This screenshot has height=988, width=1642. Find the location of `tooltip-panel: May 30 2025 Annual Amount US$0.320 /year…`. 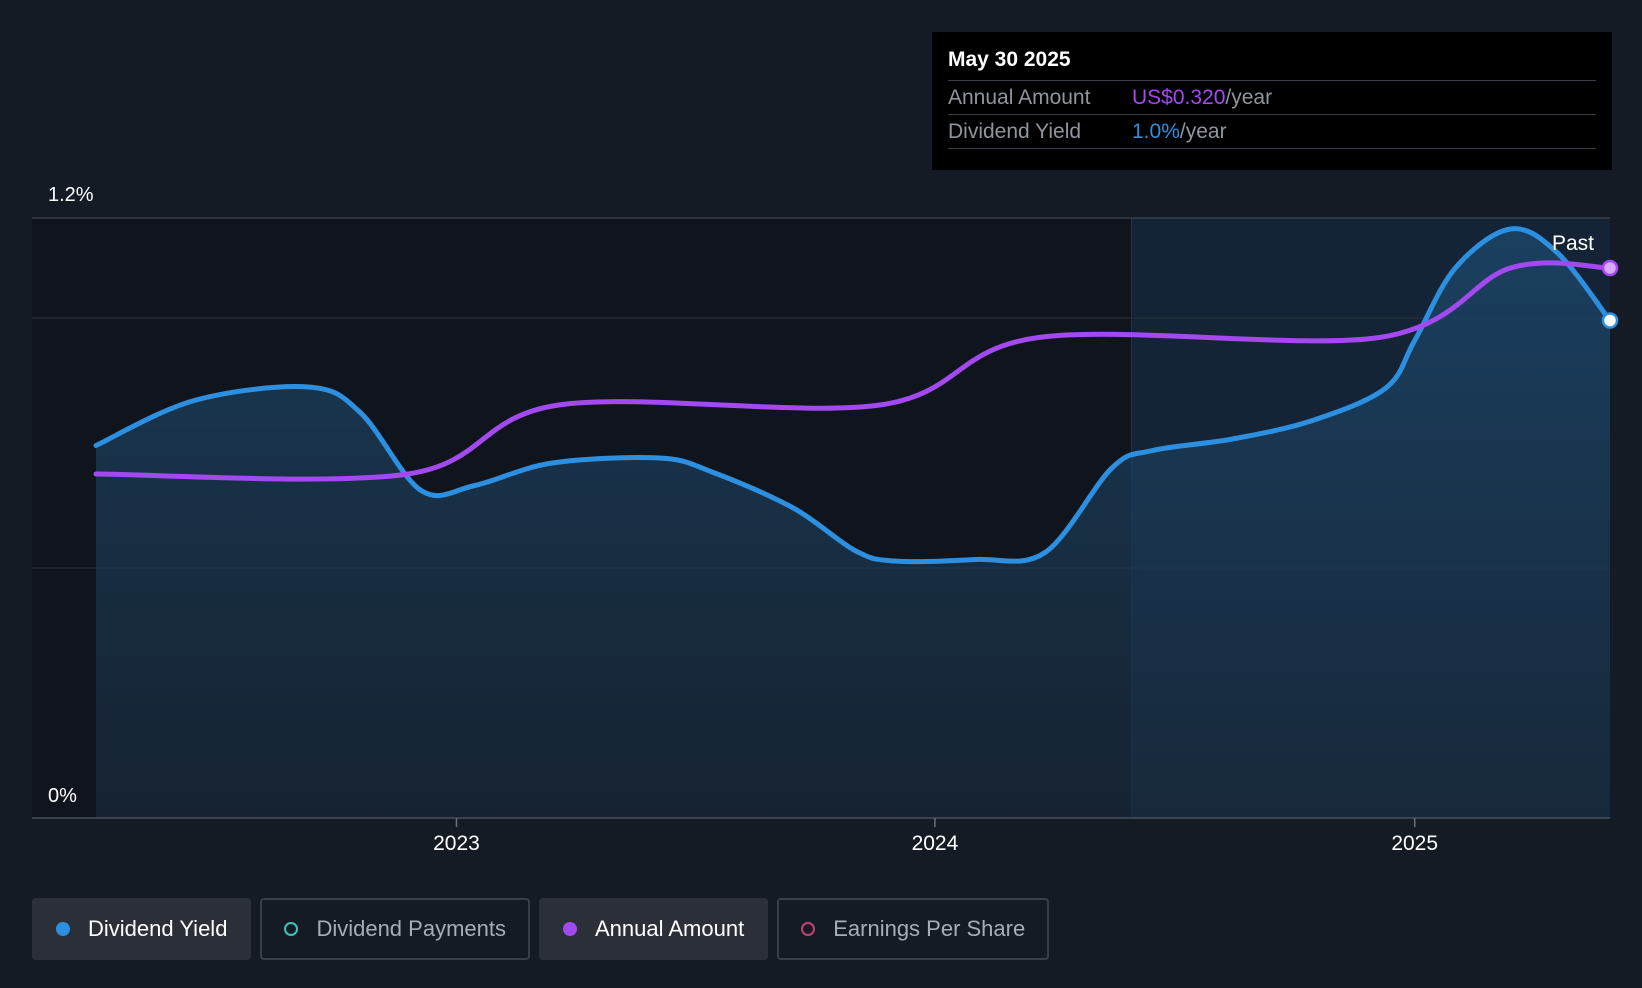

tooltip-panel: May 30 2025 Annual Amount US$0.320 /year… is located at coordinates (1272, 101).